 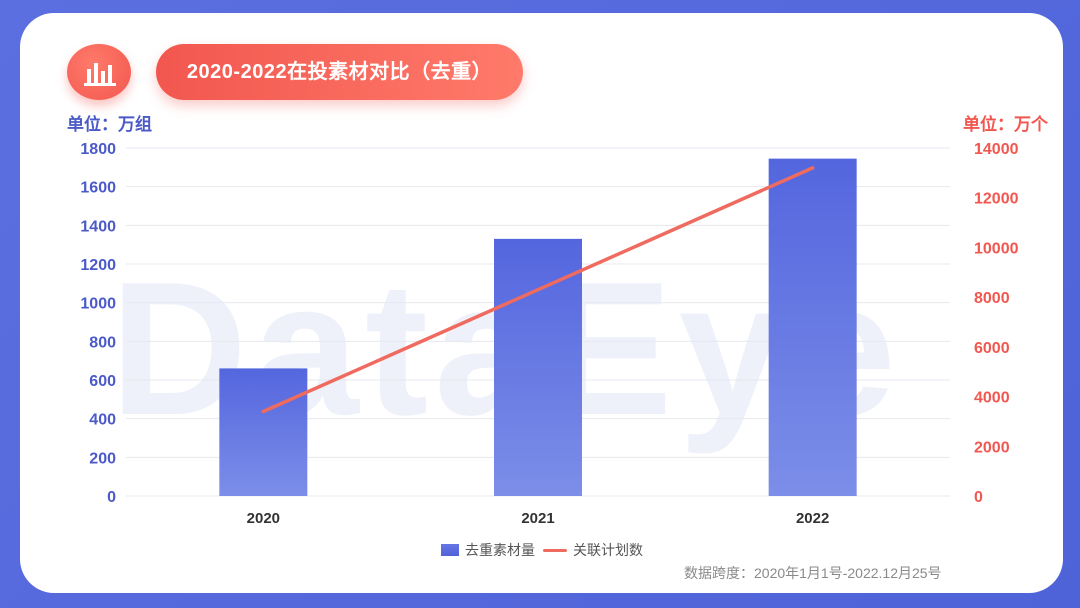 What do you see at coordinates (992, 398) in the screenshot?
I see `right-tick-label: 4000` at bounding box center [992, 398].